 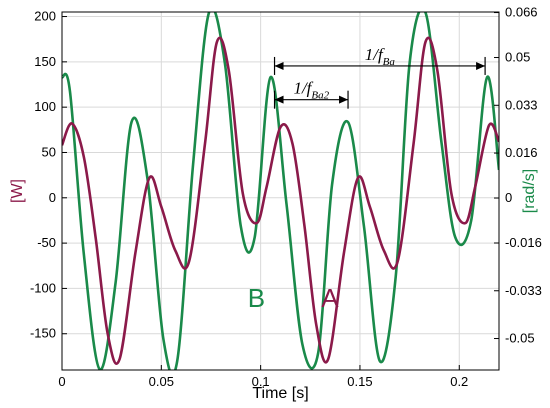 I want to click on y-left-tick-label: 50, so click(x=49, y=151).